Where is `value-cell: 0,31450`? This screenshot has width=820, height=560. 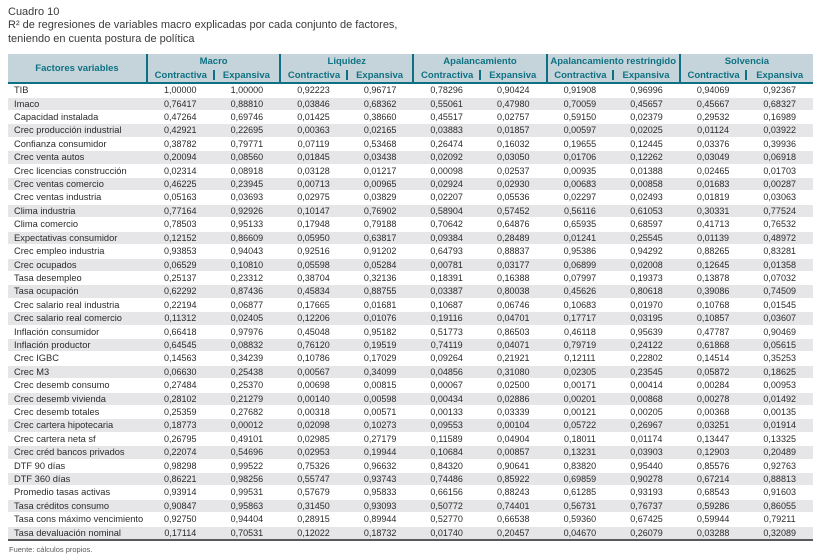
value-cell: 0,31450 is located at coordinates (313, 506).